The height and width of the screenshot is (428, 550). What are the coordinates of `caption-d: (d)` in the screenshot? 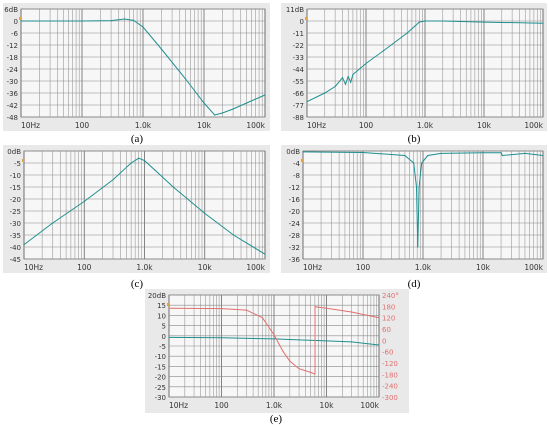 It's located at (414, 284).